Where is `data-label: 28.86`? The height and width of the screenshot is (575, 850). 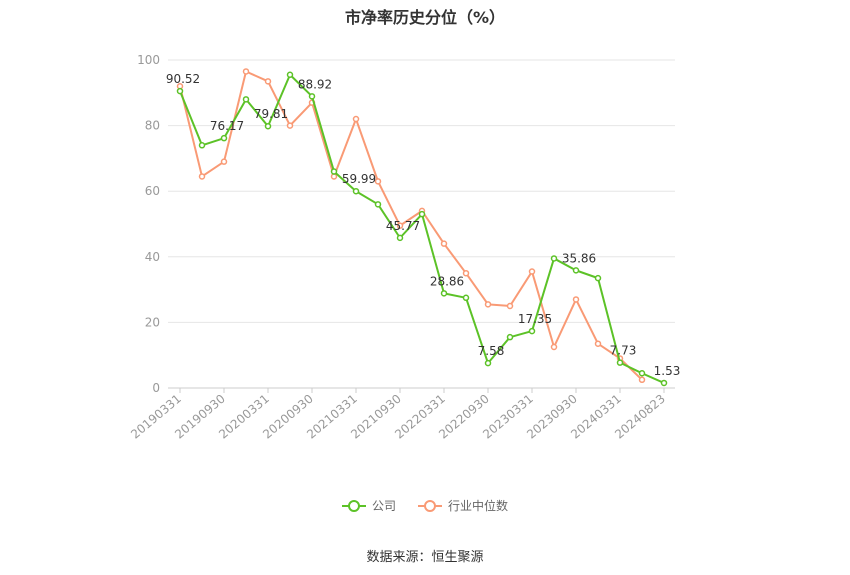
data-label: 28.86 is located at coordinates (447, 281).